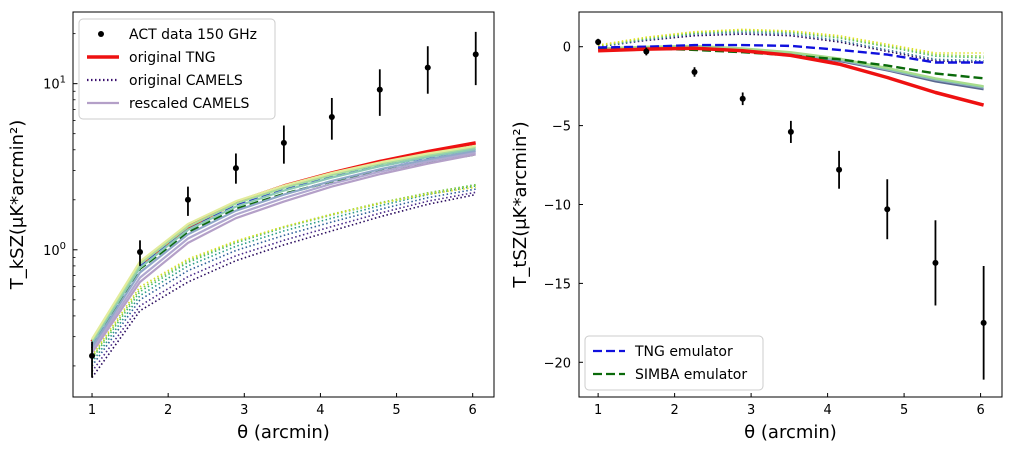  What do you see at coordinates (691, 375) in the screenshot?
I see `legend-entry-label: SIMBA emulator` at bounding box center [691, 375].